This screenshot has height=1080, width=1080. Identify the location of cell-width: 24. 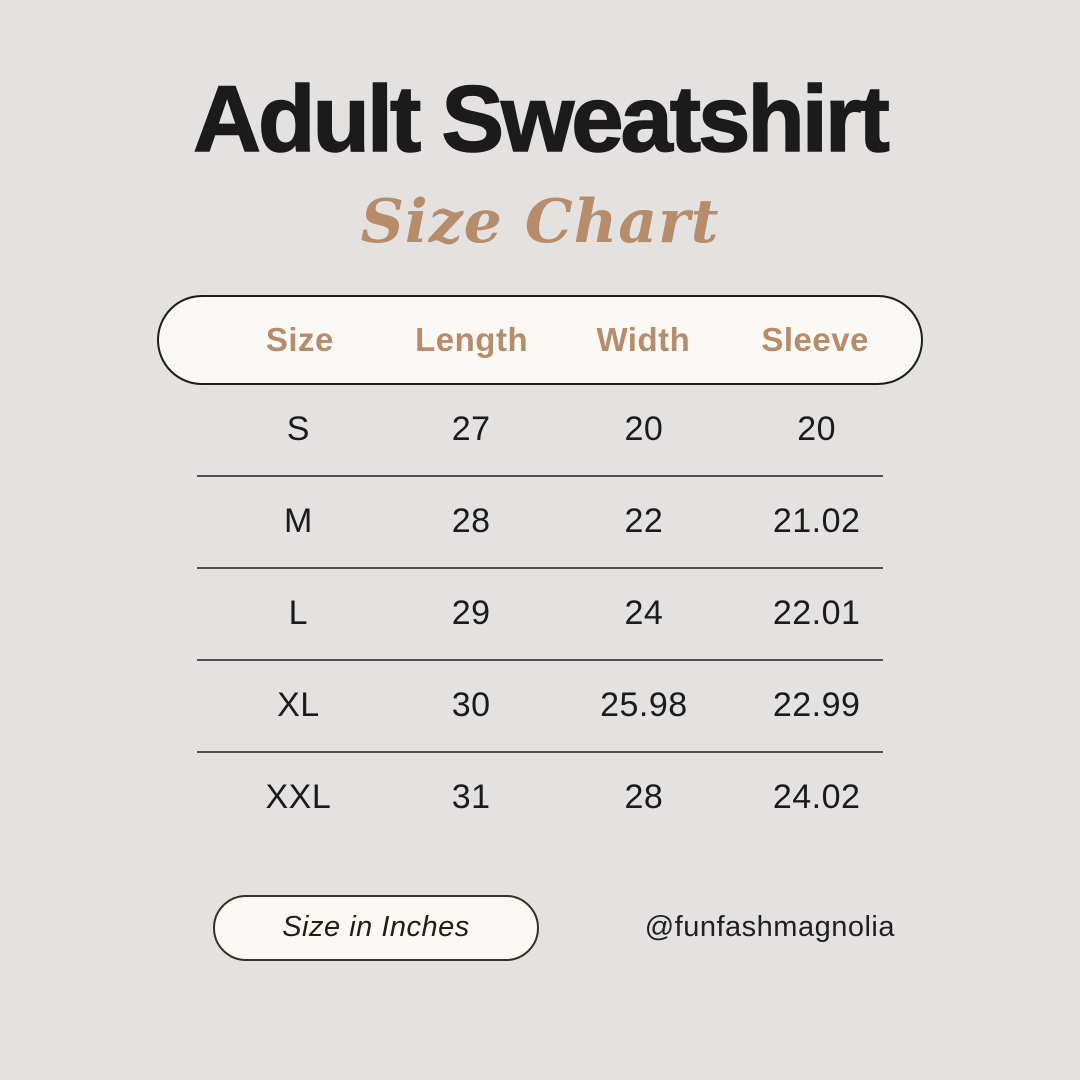
(644, 613).